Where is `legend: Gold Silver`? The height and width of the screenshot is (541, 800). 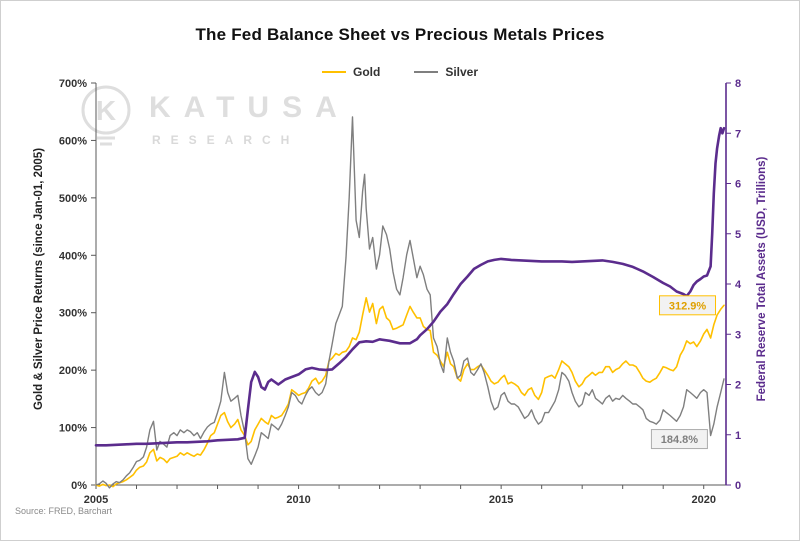 legend: Gold Silver is located at coordinates (400, 72).